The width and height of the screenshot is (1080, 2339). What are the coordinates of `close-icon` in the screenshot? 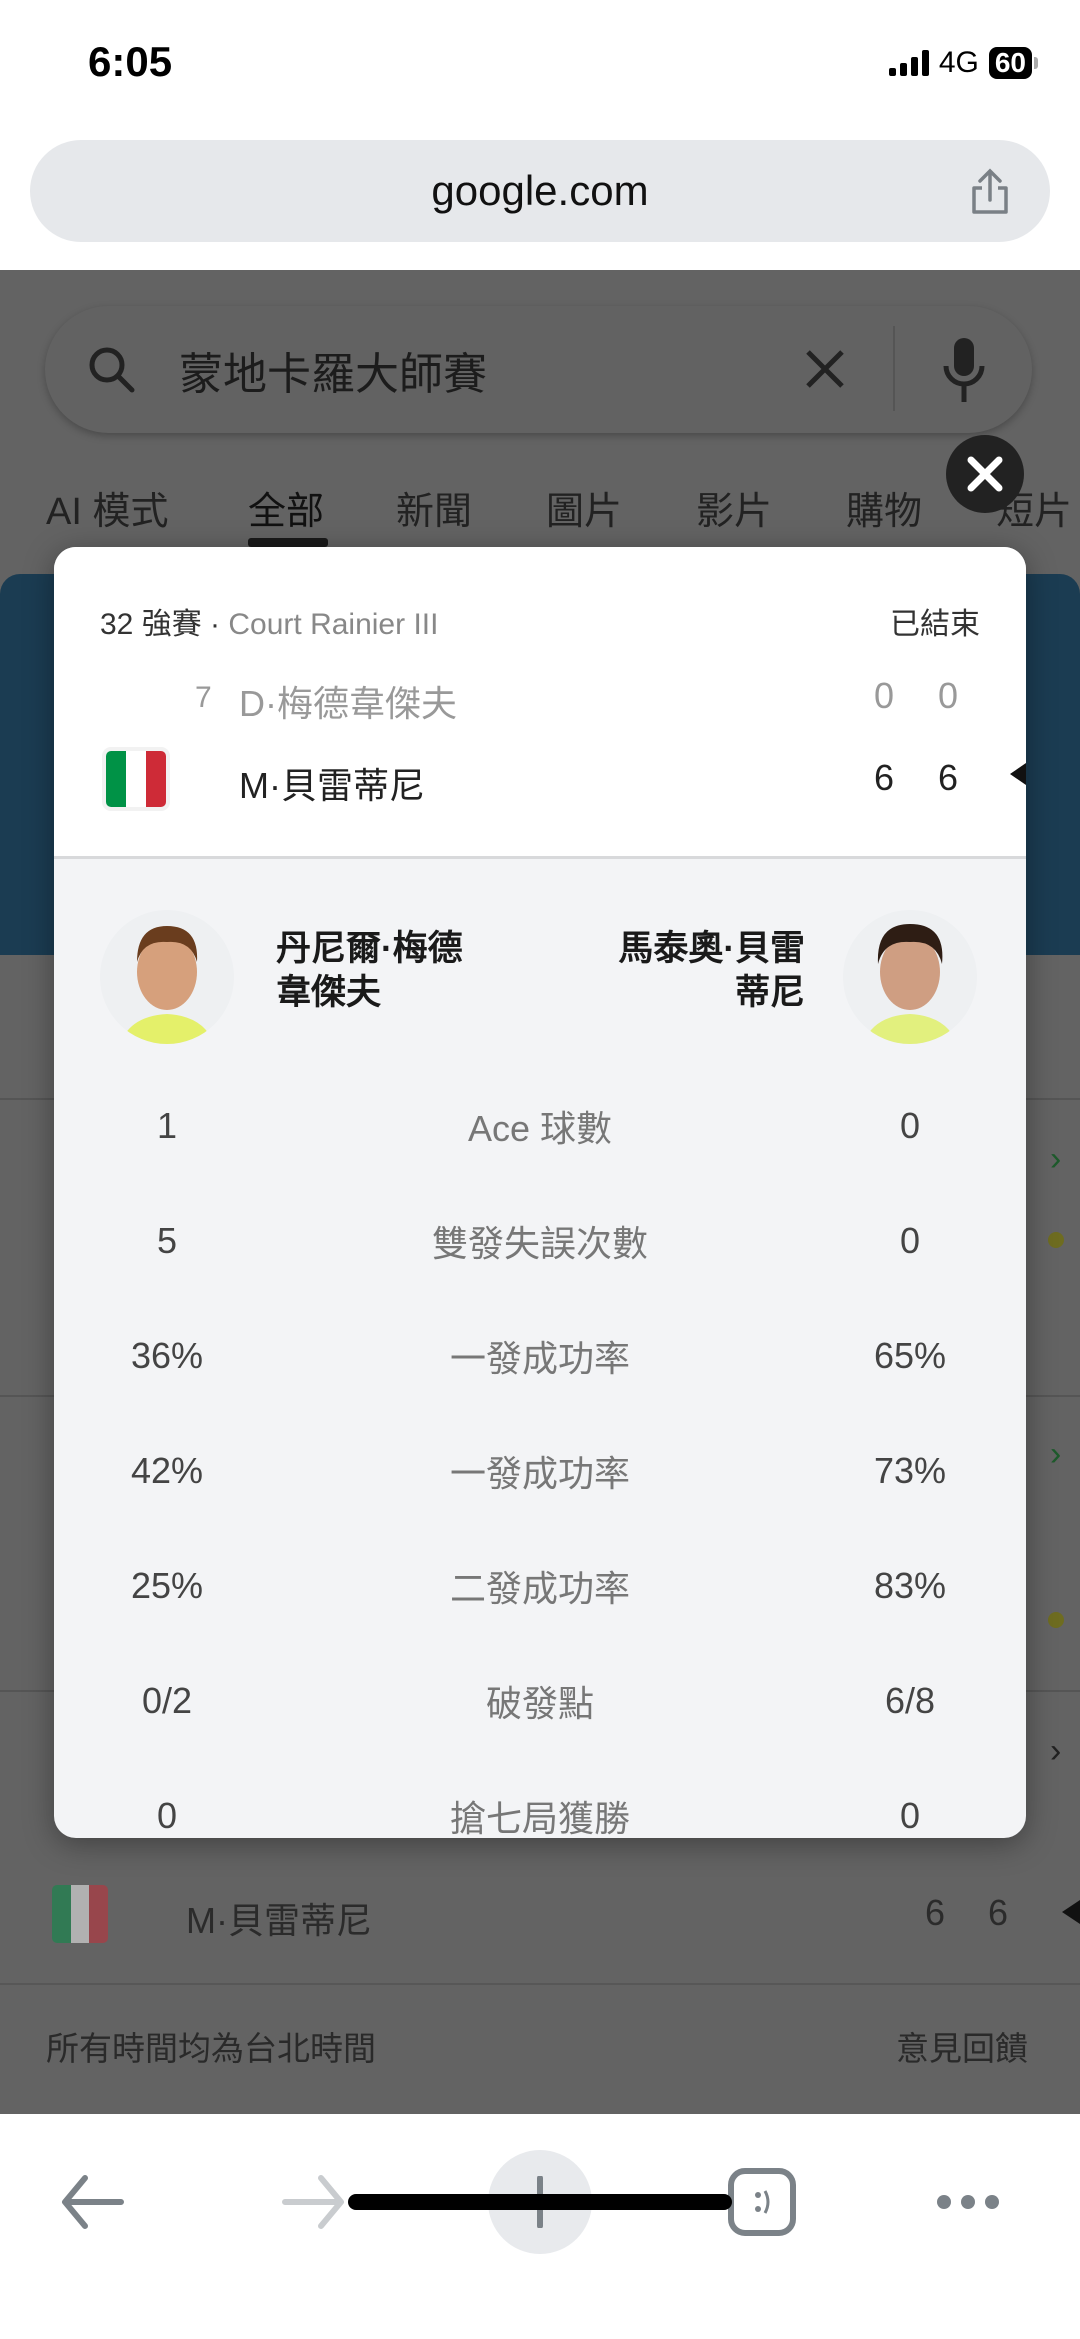 It's located at (985, 474).